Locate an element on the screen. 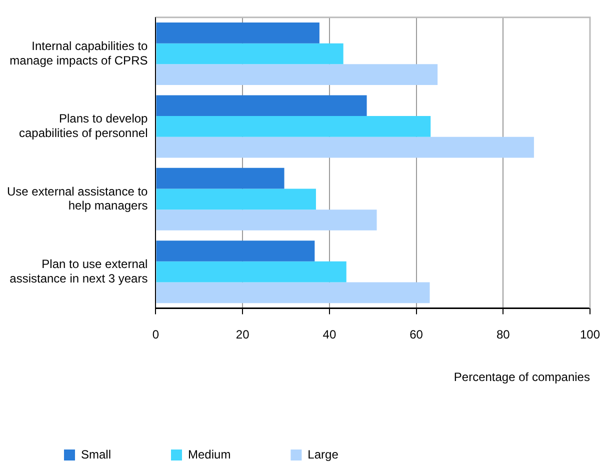  x-tick-label: 60 is located at coordinates (417, 335).